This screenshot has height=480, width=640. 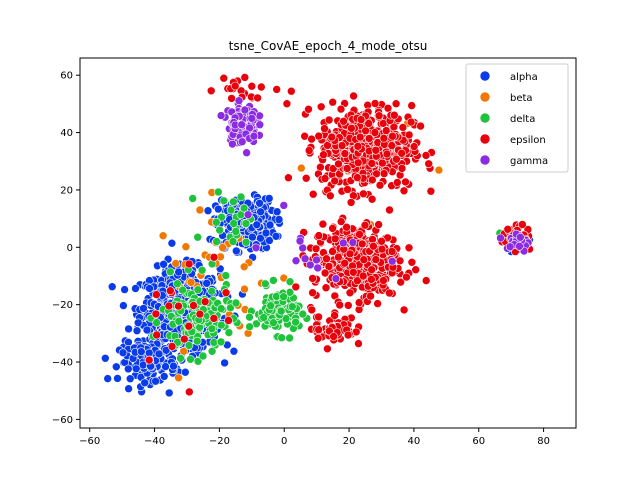 What do you see at coordinates (485, 160) in the screenshot?
I see `legend-marker-gamma` at bounding box center [485, 160].